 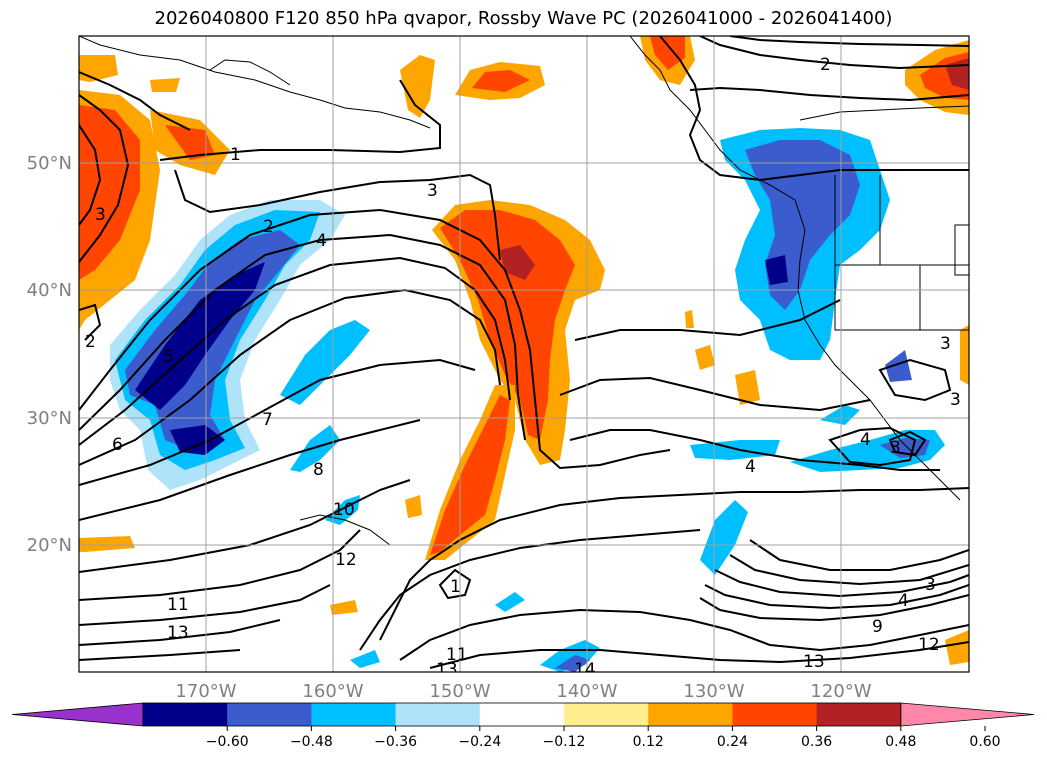 I want to click on lon-label: 160°W, so click(x=332, y=691).